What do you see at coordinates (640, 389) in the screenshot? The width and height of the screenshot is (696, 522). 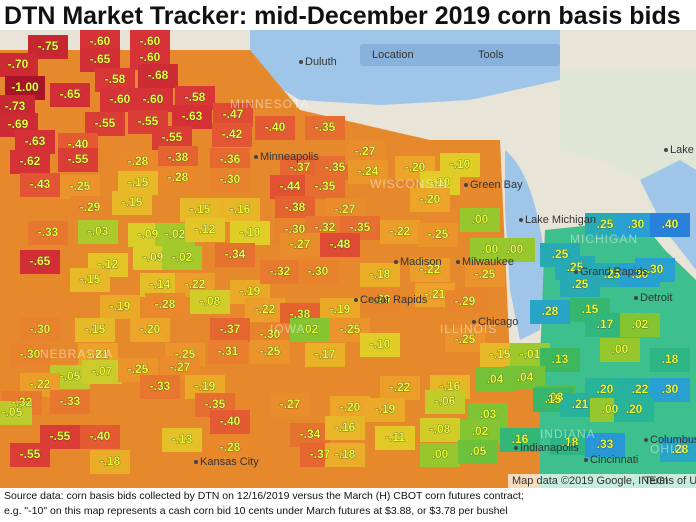 I see `basis-label: .22` at bounding box center [640, 389].